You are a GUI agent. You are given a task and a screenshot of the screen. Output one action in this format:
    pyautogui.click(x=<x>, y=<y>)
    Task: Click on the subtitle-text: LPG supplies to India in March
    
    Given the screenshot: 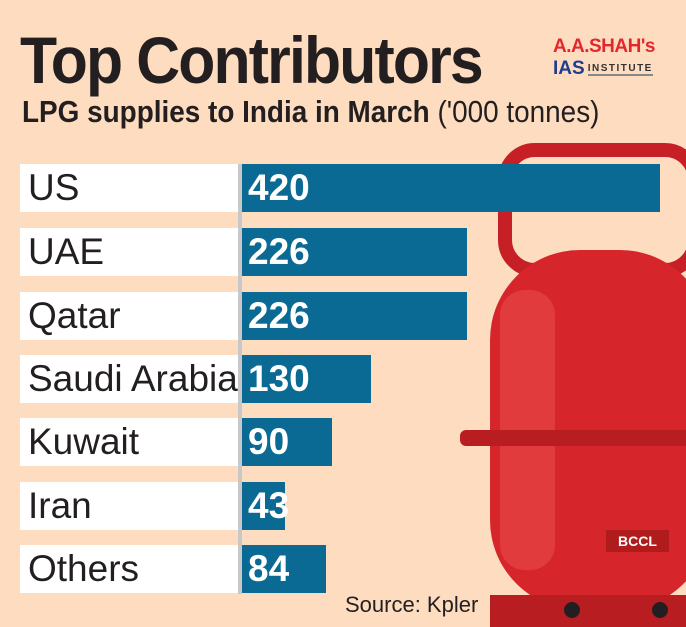 What is the action you would take?
    pyautogui.click(x=226, y=111)
    